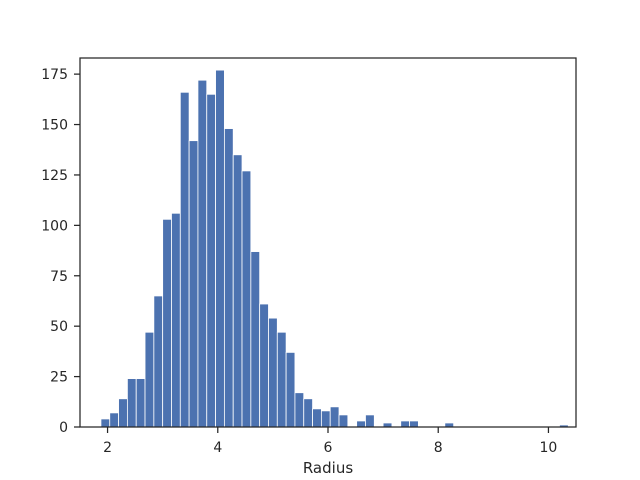 The width and height of the screenshot is (640, 480). I want to click on x-axis-label: Radius, so click(328, 468).